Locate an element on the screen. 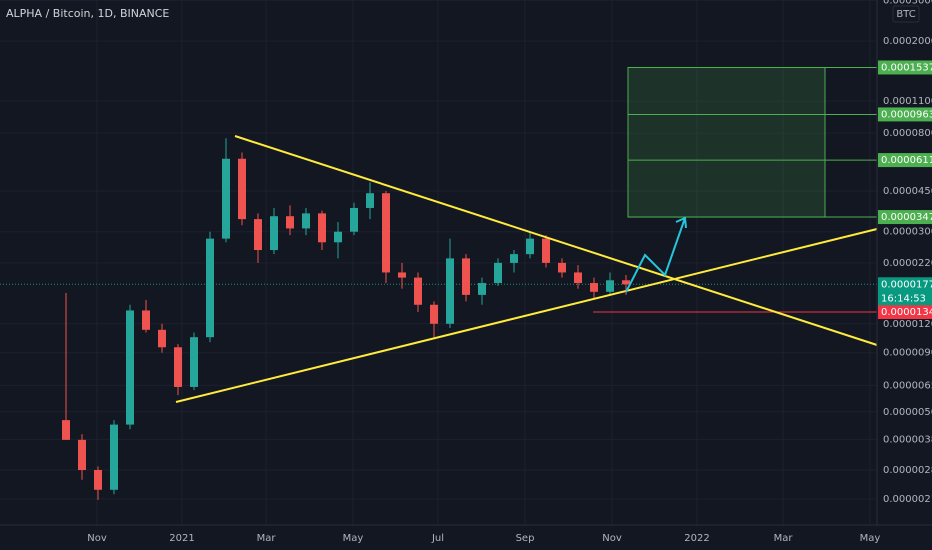  countdown: 16:14:53 is located at coordinates (903, 298).